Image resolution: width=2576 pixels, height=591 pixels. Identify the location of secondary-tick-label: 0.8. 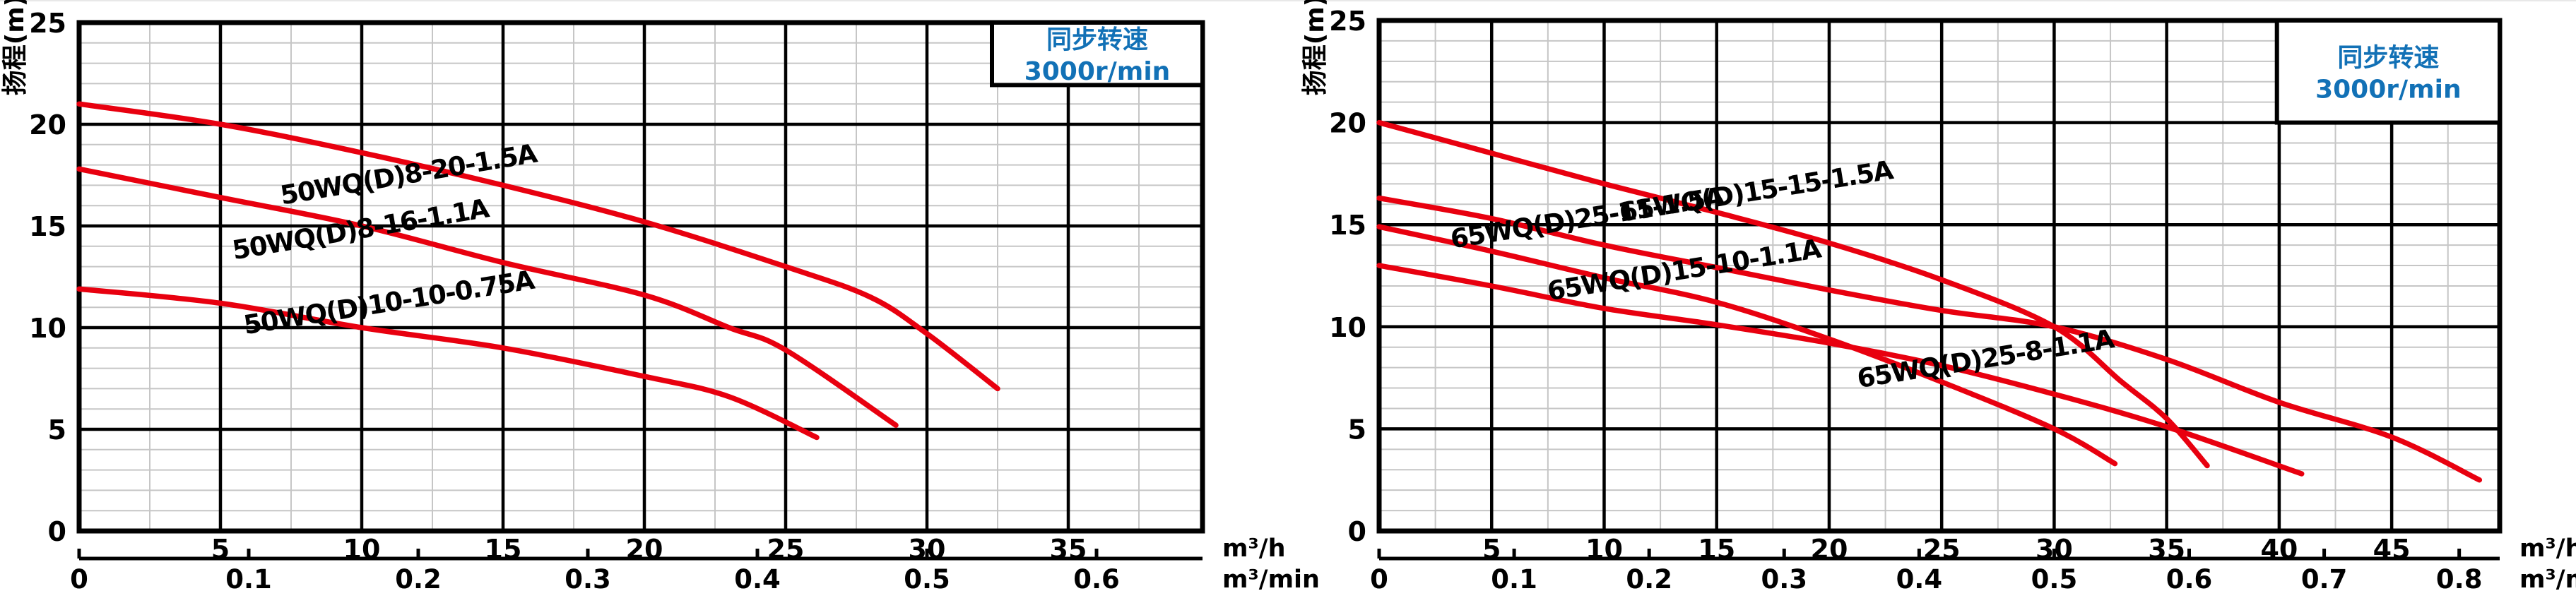
(2459, 577).